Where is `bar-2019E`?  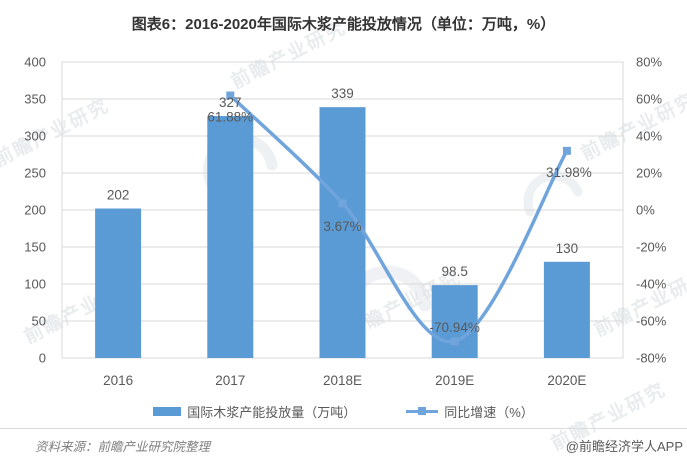 bar-2019E is located at coordinates (454, 321).